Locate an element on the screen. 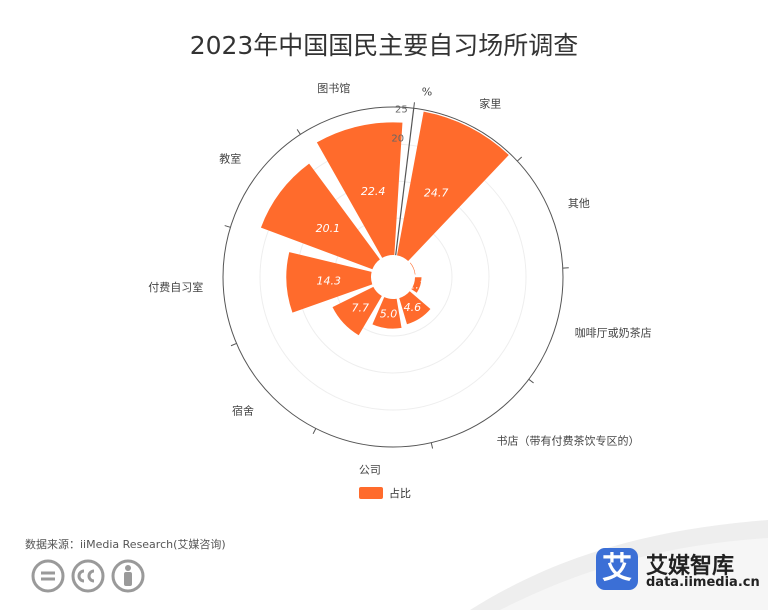 This screenshot has height=610, width=768. data-label: 4.6 is located at coordinates (413, 307).